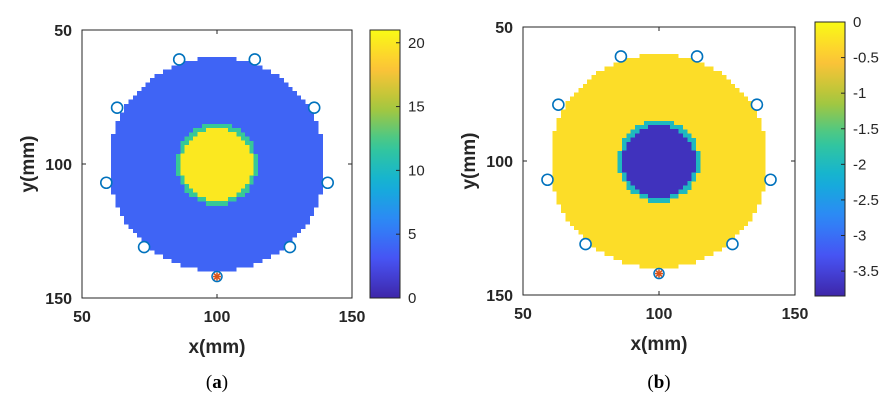 This screenshot has width=894, height=406. I want to click on colorbar-tick-label: 0, so click(412, 298).